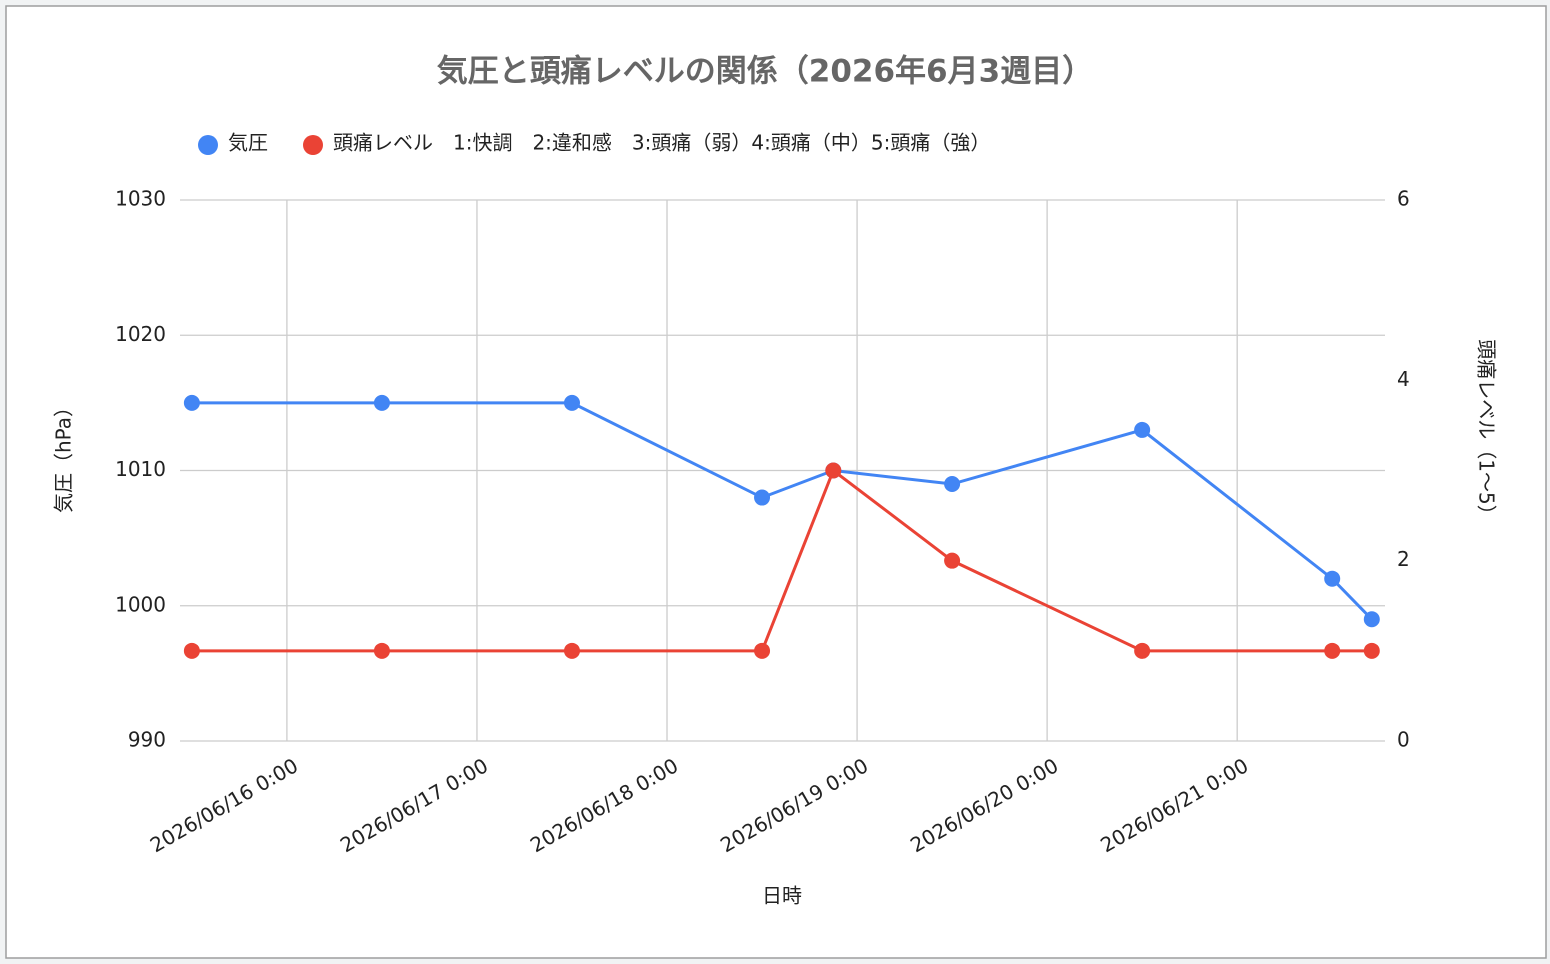 The width and height of the screenshot is (1550, 964). Describe the element at coordinates (1403, 559) in the screenshot. I see `y2-tick-label: 2` at that location.